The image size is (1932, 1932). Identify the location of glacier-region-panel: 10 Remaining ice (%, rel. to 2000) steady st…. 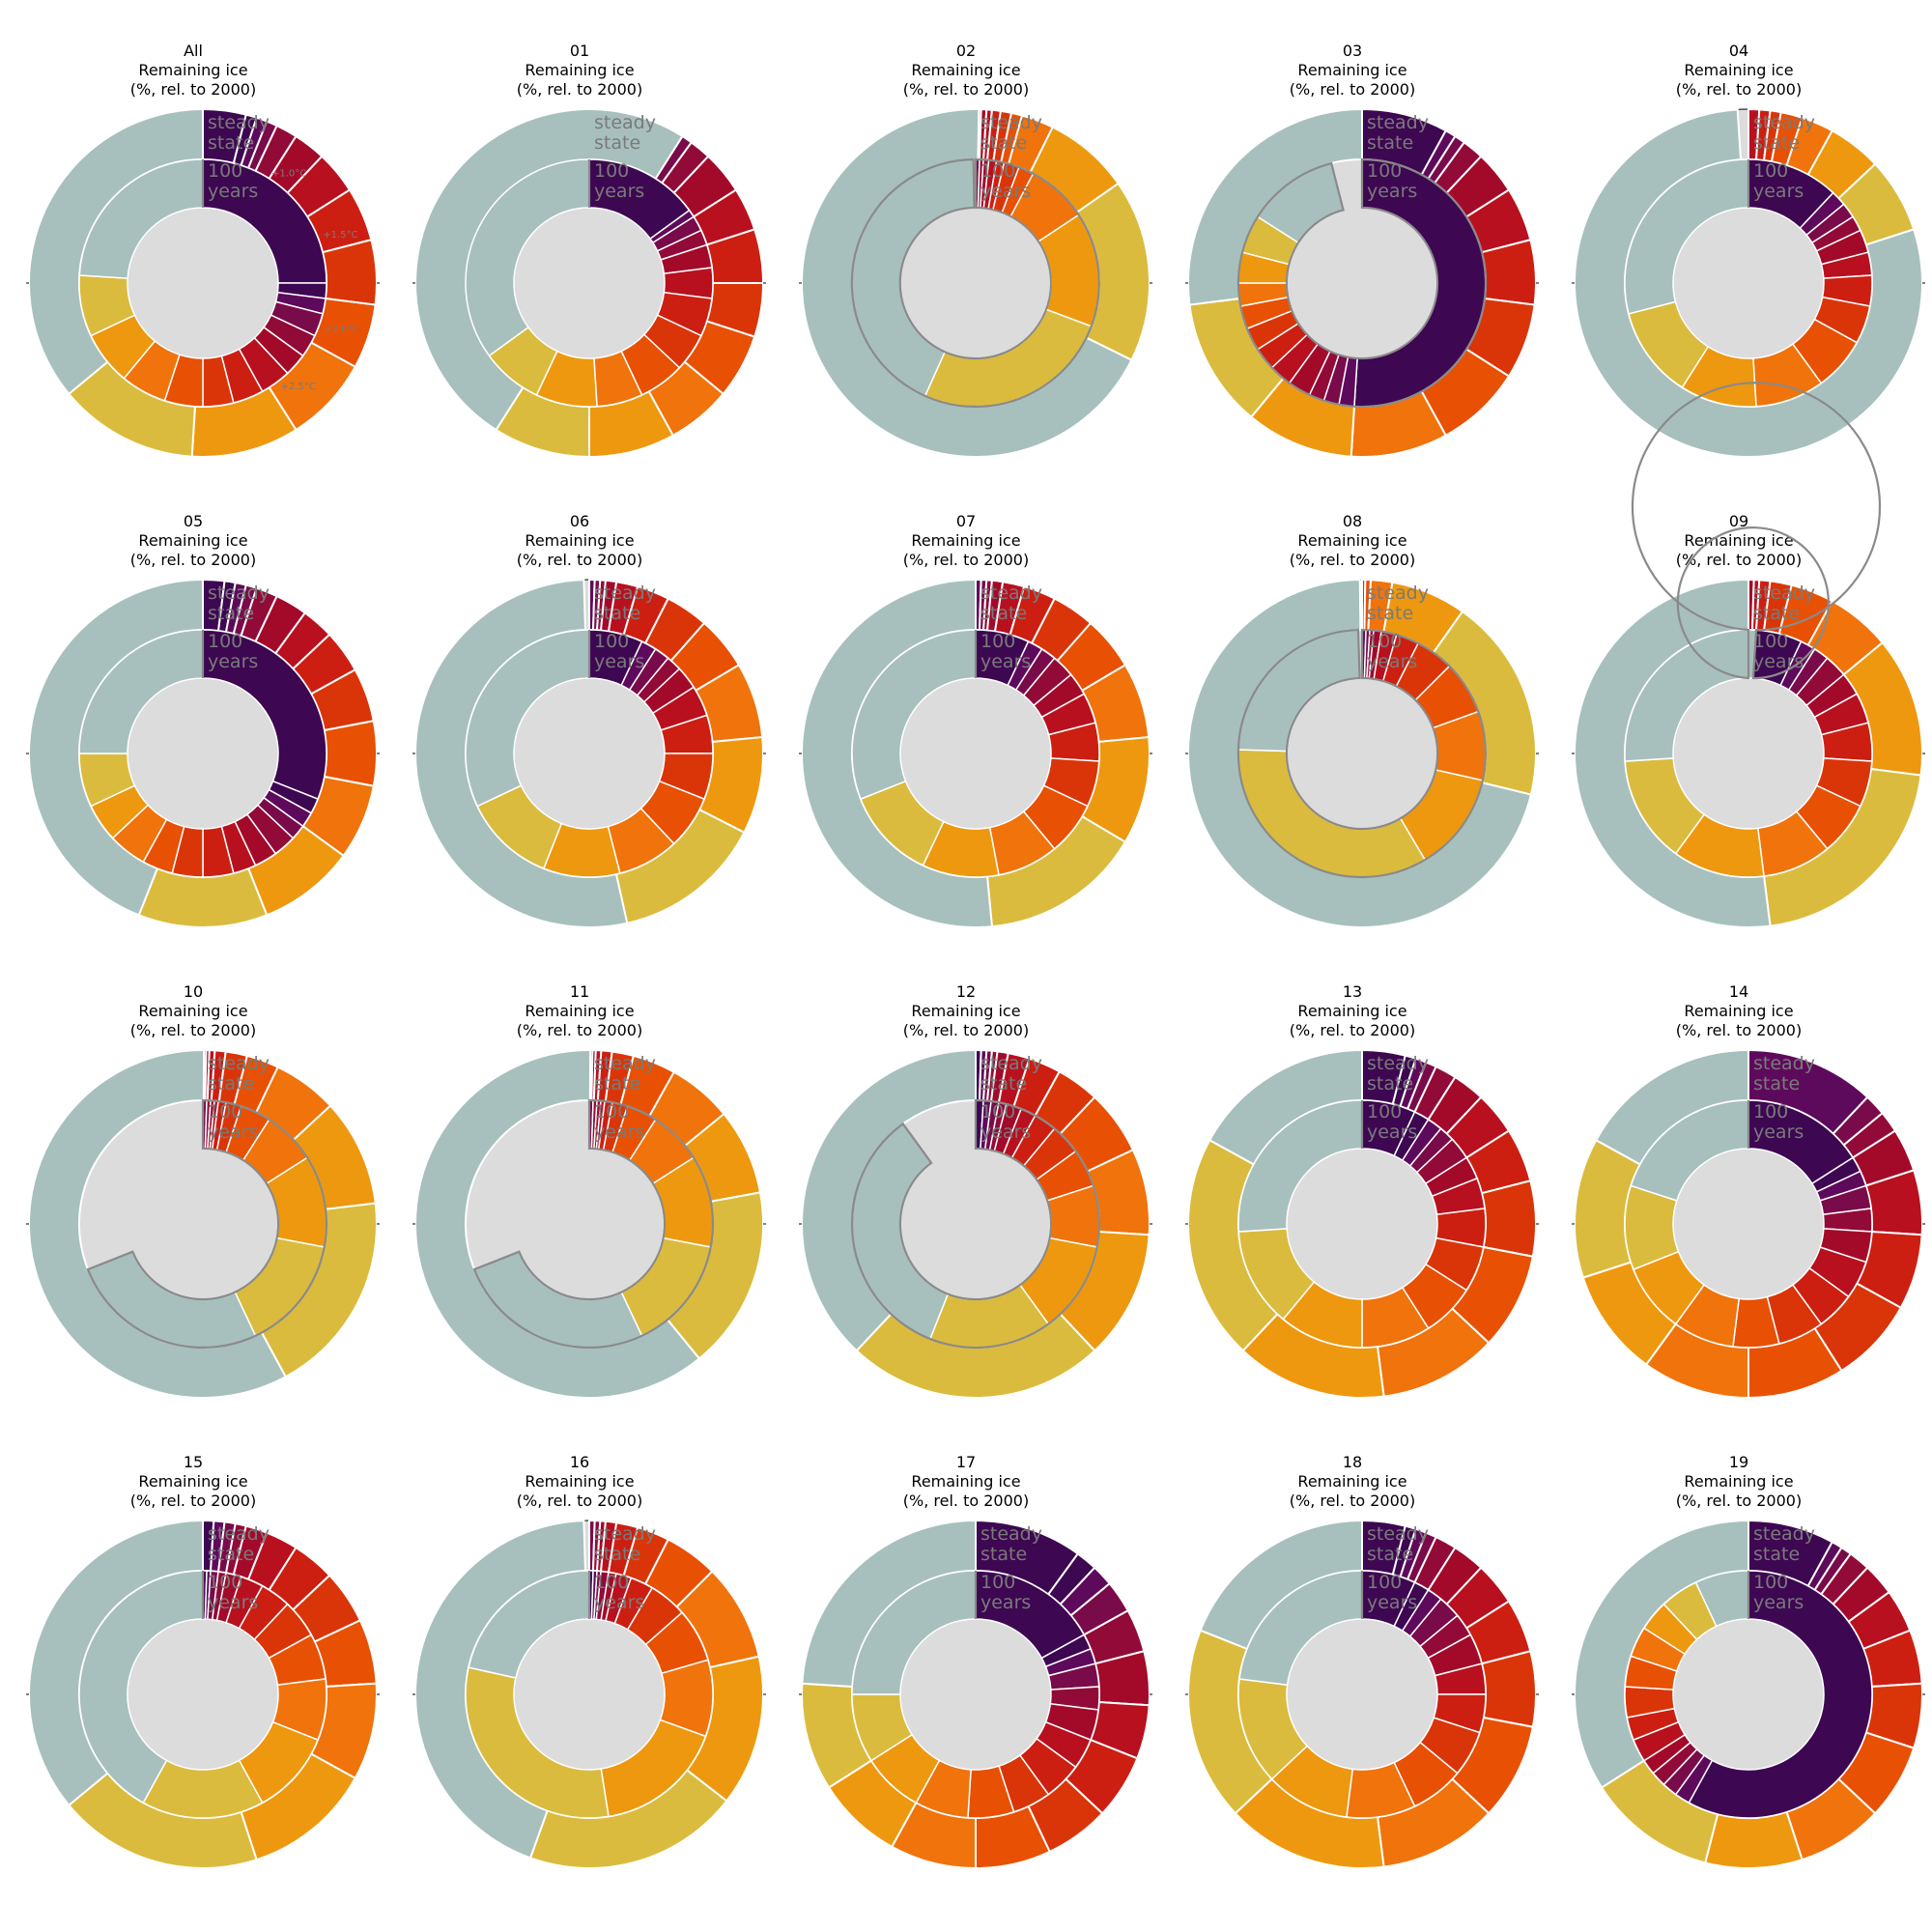
(193, 1182).